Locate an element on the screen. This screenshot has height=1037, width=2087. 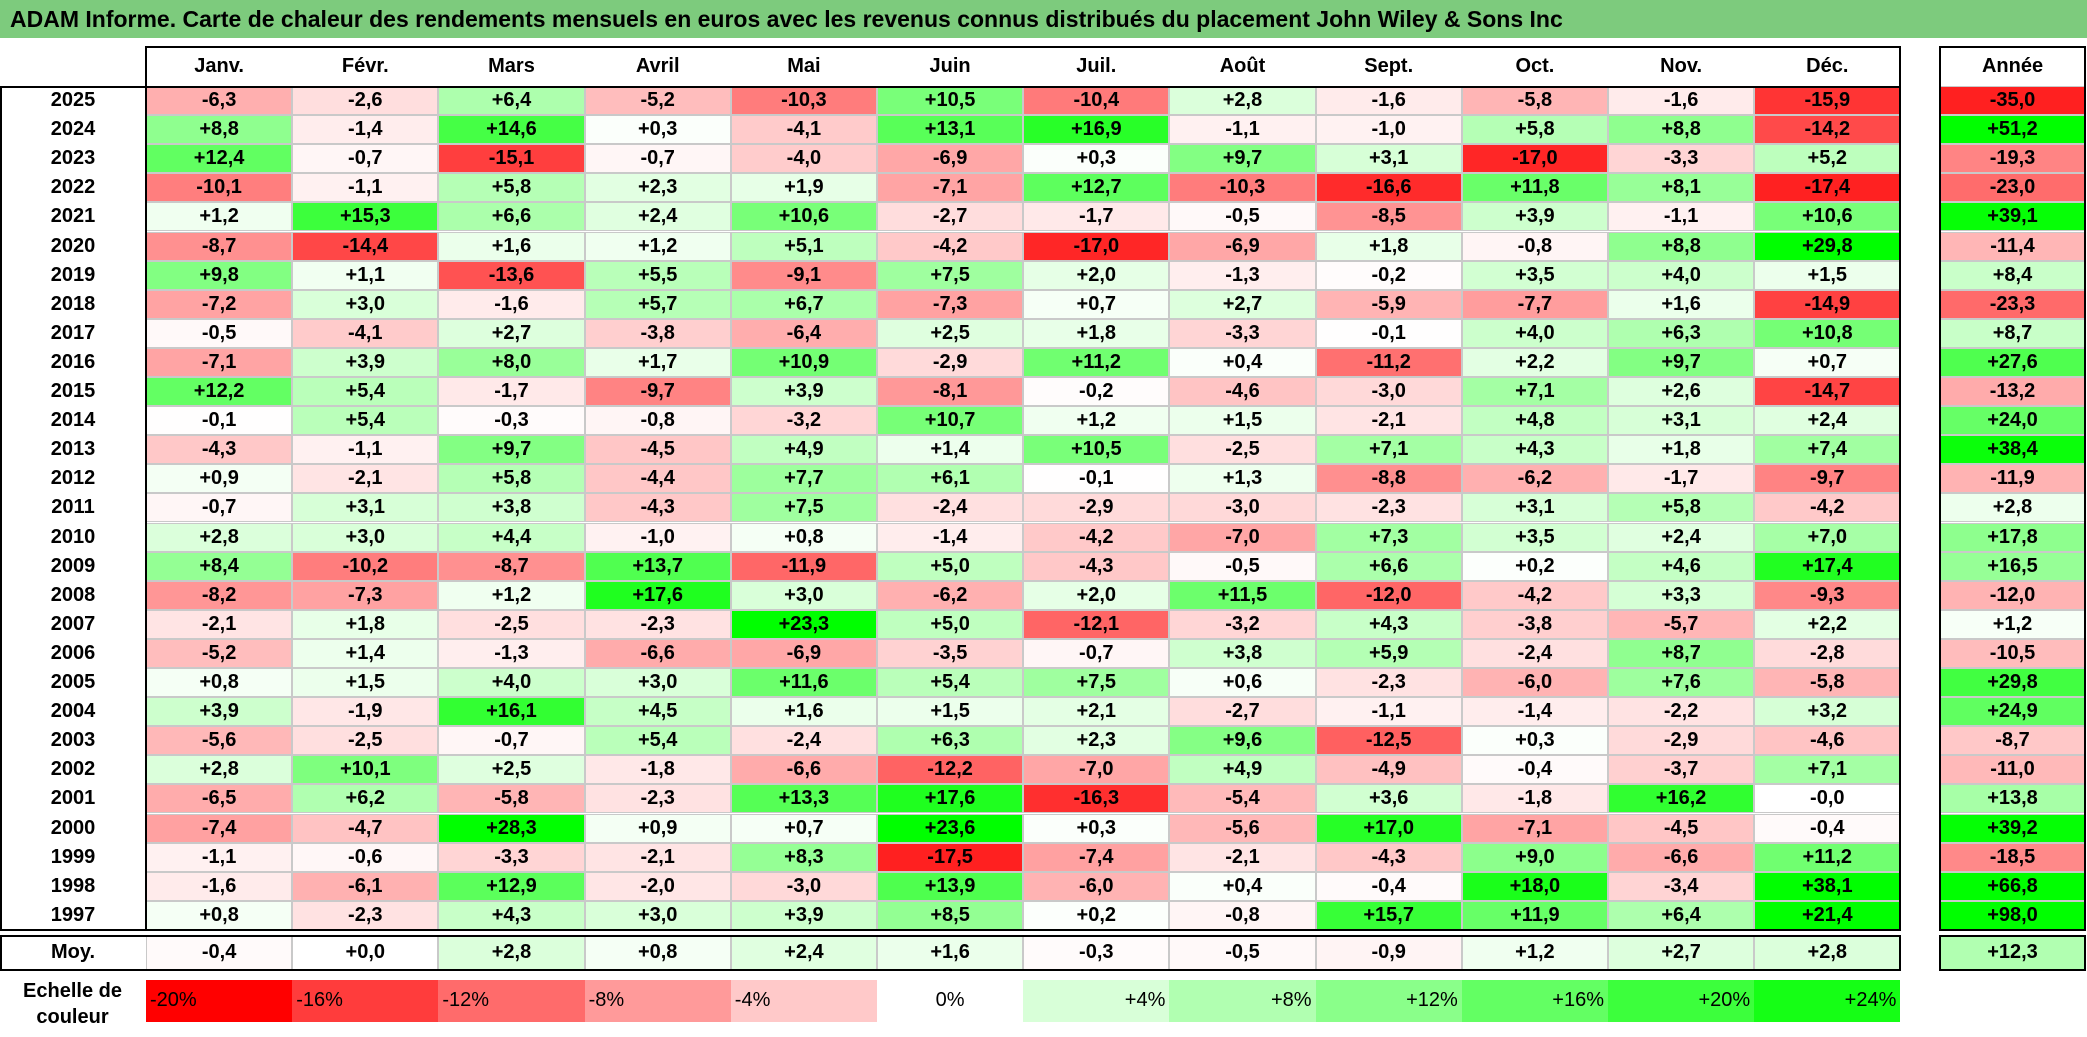
heatmap-cell: -6,9 is located at coordinates (950, 159).